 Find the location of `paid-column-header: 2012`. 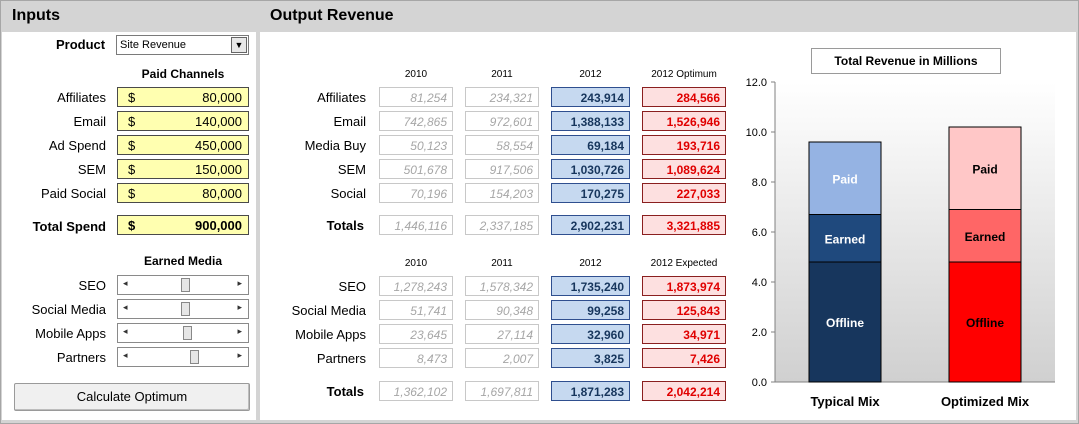

paid-column-header: 2012 is located at coordinates (590, 74).